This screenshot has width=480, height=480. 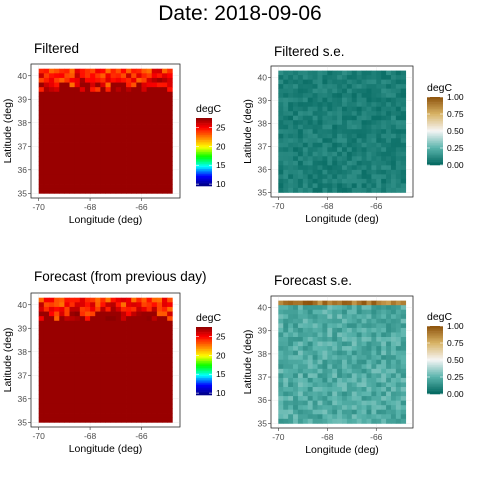 What do you see at coordinates (209, 109) in the screenshot?
I see `legend-title: degC` at bounding box center [209, 109].